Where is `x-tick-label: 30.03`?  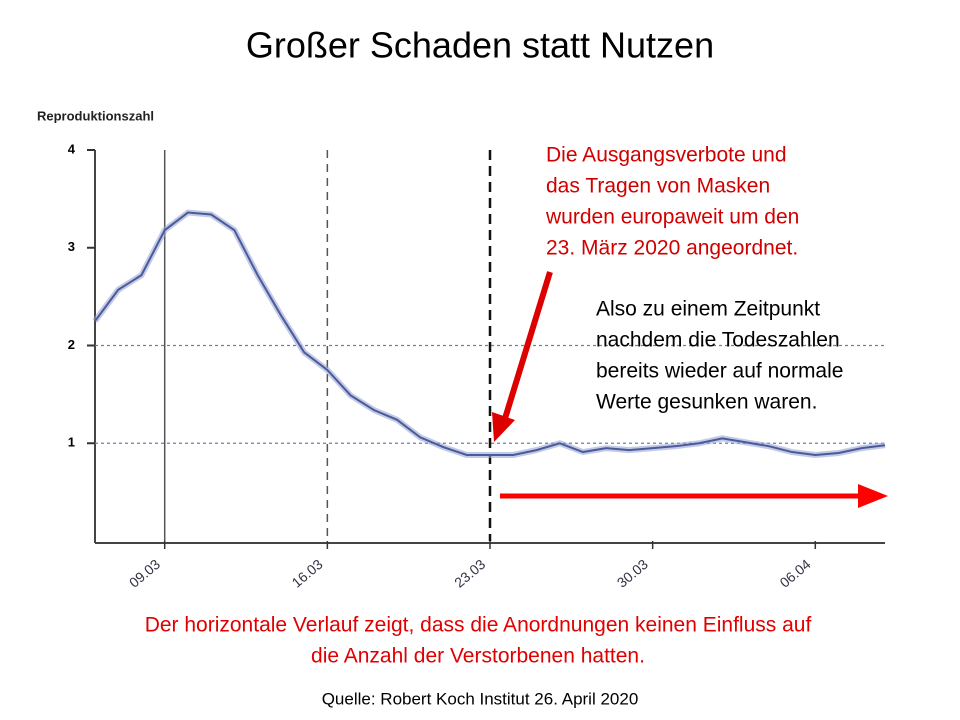 x-tick-label: 30.03 is located at coordinates (632, 573).